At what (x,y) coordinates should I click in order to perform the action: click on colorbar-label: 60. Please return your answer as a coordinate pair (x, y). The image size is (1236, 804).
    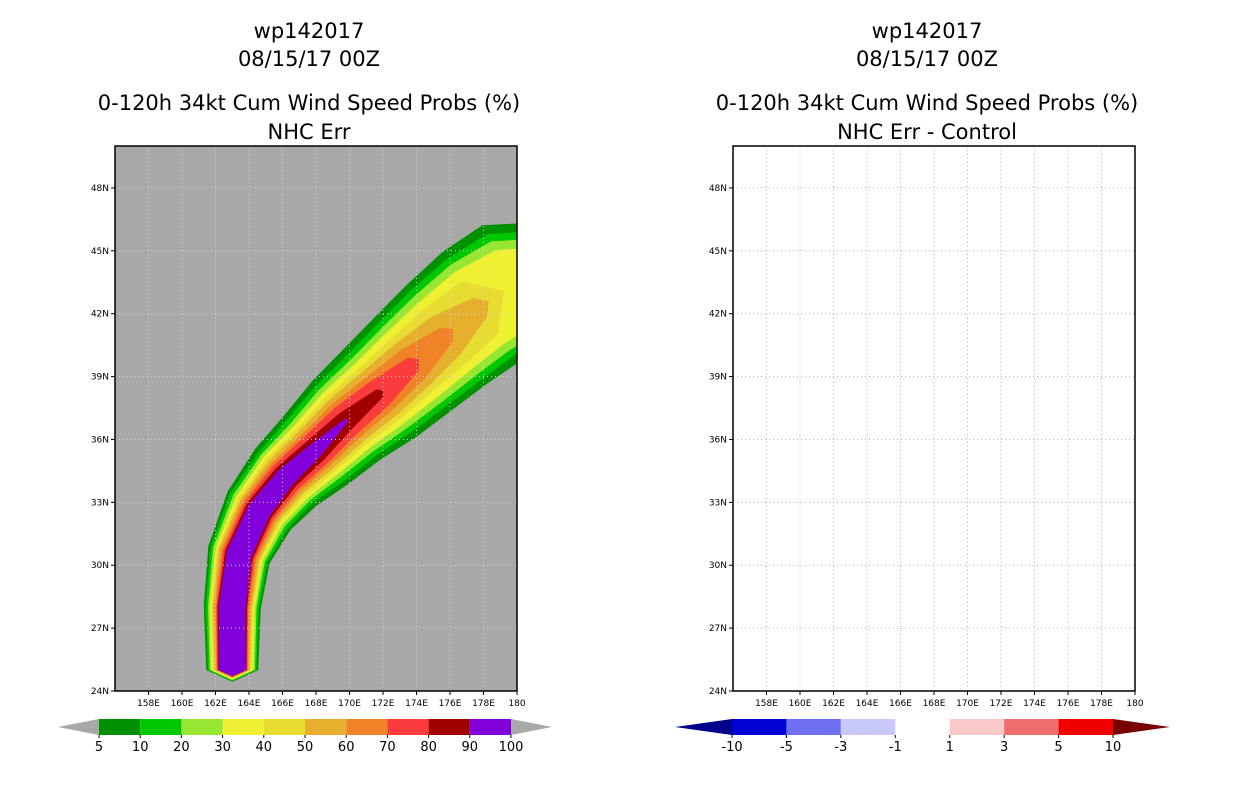
    Looking at the image, I should click on (346, 747).